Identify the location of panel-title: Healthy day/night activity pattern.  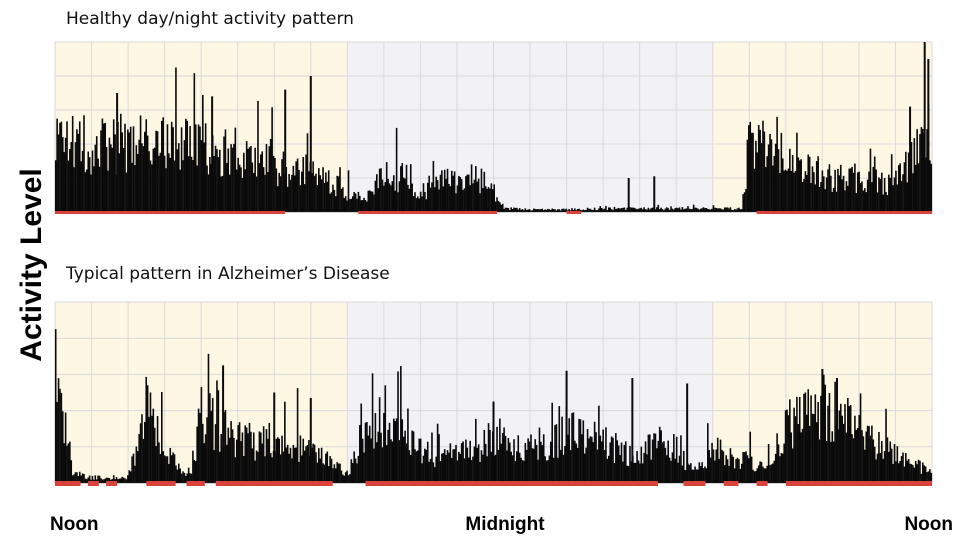
(210, 19).